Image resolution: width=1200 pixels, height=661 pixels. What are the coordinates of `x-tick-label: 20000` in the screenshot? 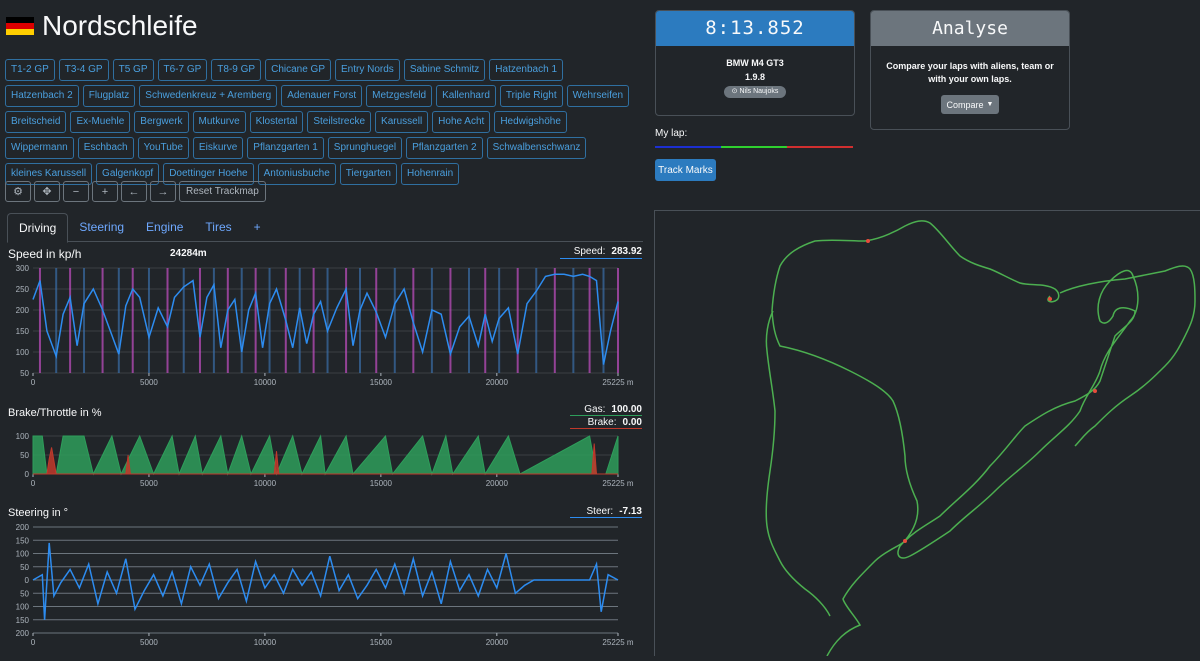 It's located at (497, 483).